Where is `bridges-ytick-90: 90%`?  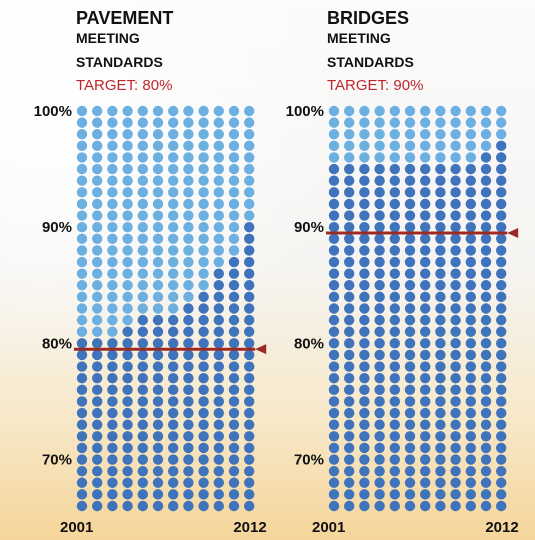
bridges-ytick-90: 90% is located at coordinates (309, 227).